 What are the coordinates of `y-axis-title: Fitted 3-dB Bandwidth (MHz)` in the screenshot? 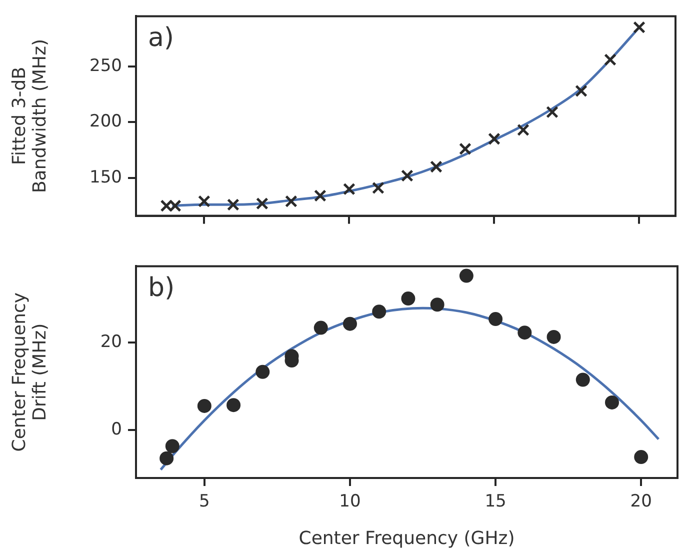 It's located at (30, 116).